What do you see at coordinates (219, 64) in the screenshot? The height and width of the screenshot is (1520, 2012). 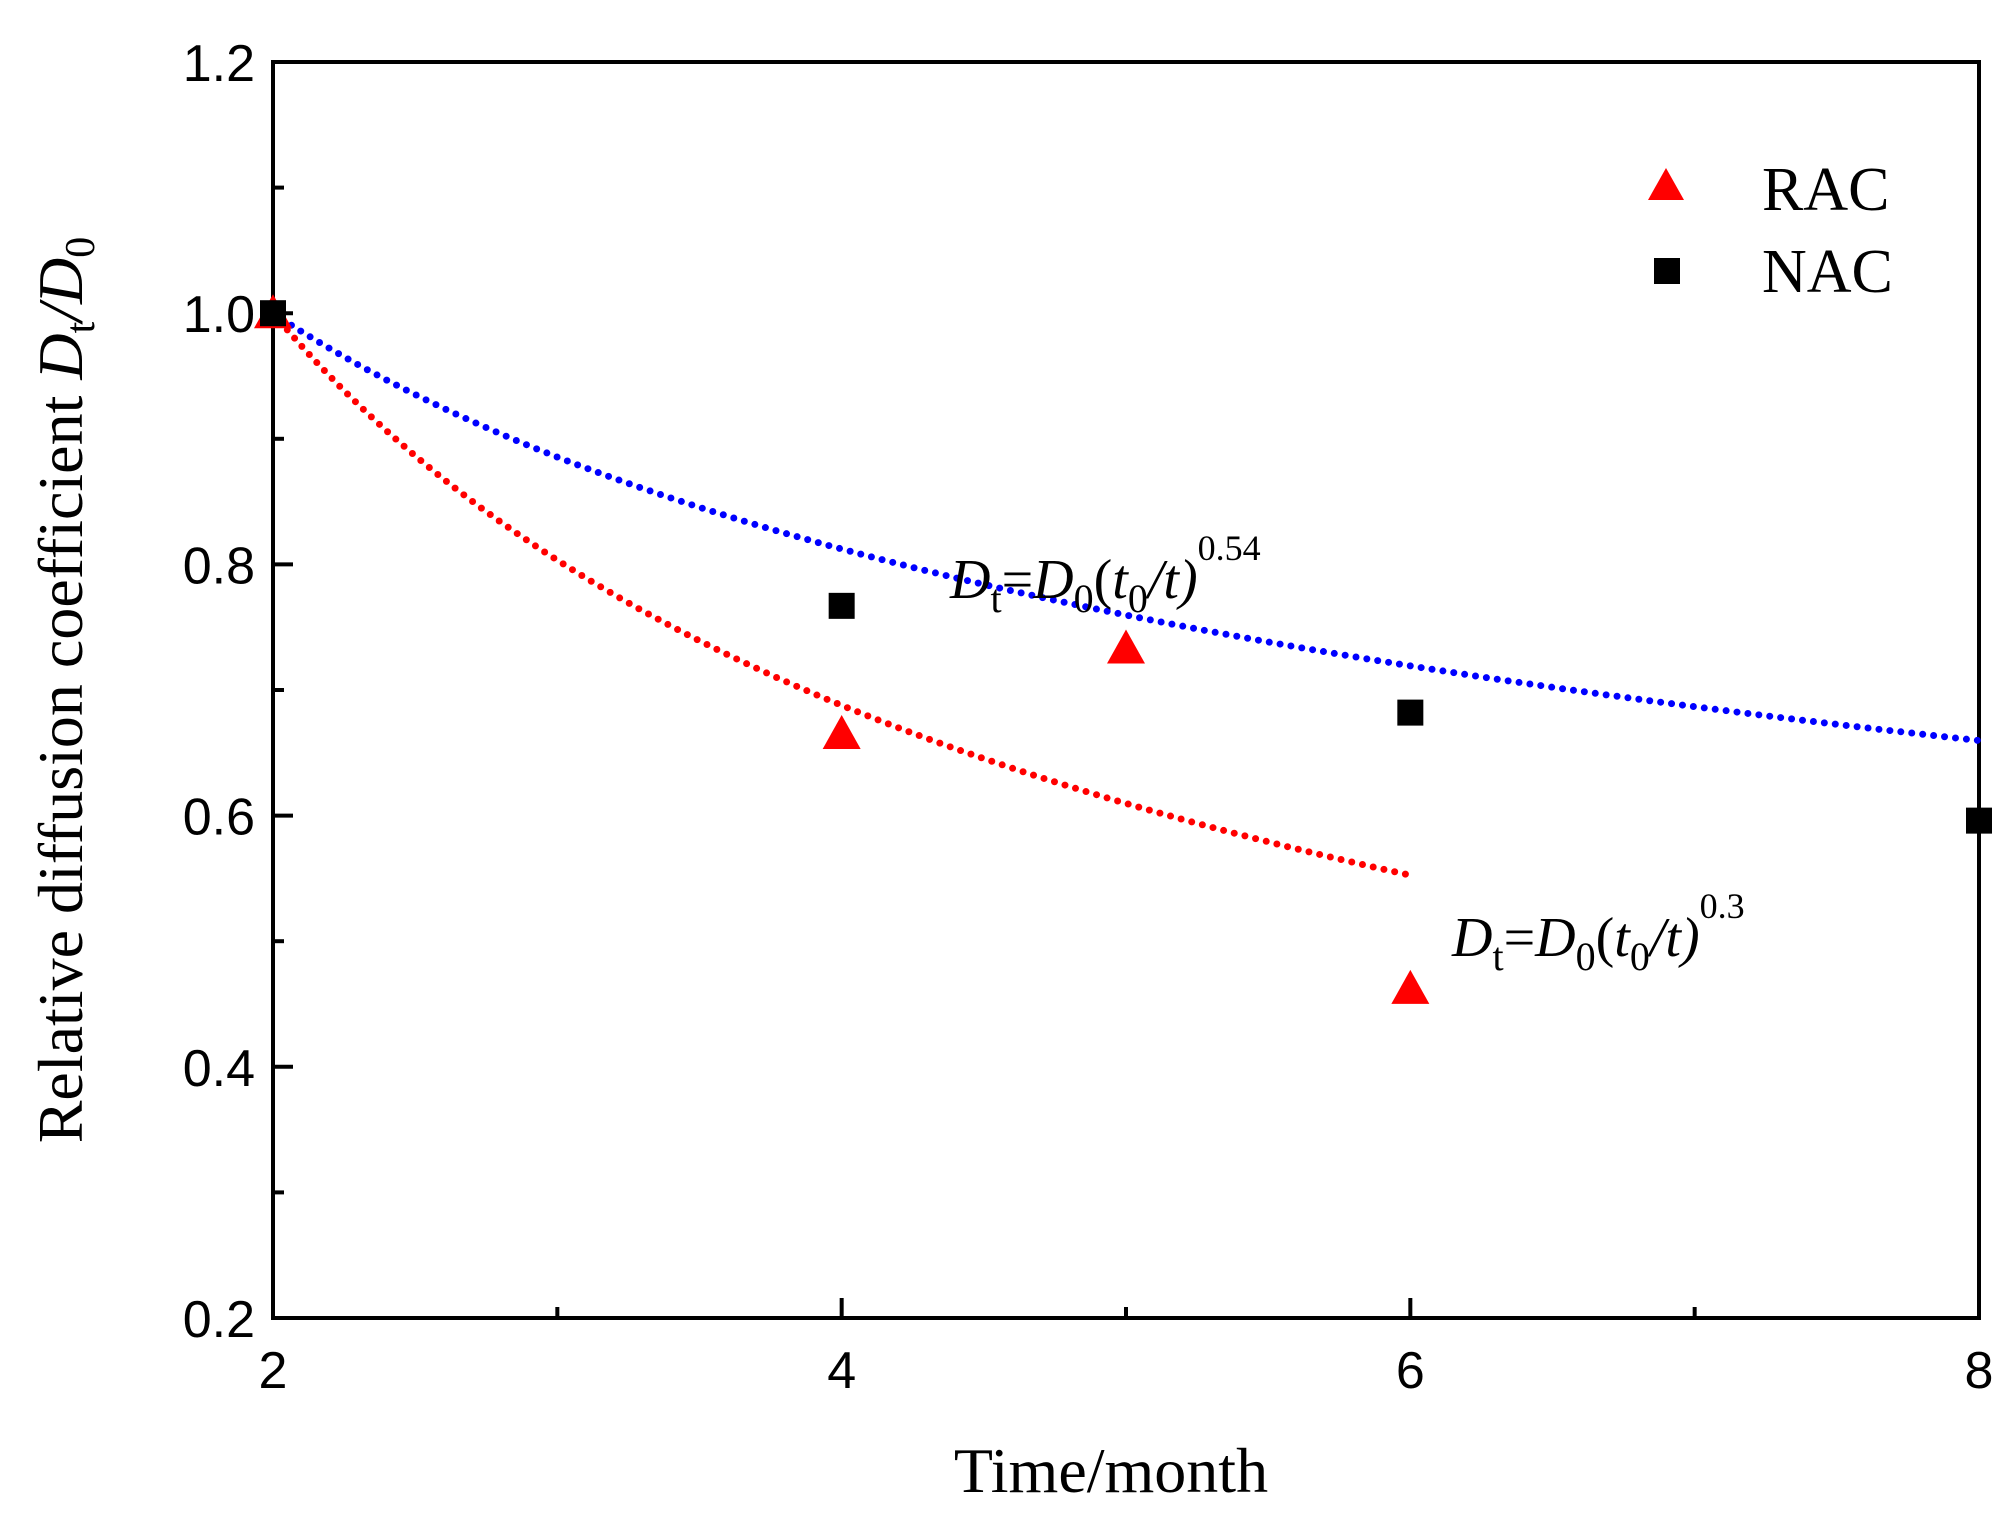 I see `y-tick-label: 1.2` at bounding box center [219, 64].